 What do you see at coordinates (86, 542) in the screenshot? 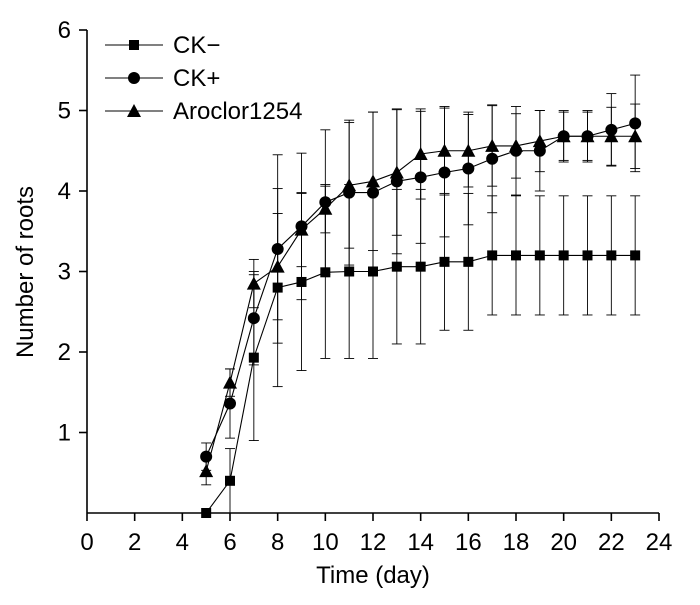
I see `x-tick-label: 0` at bounding box center [86, 542].